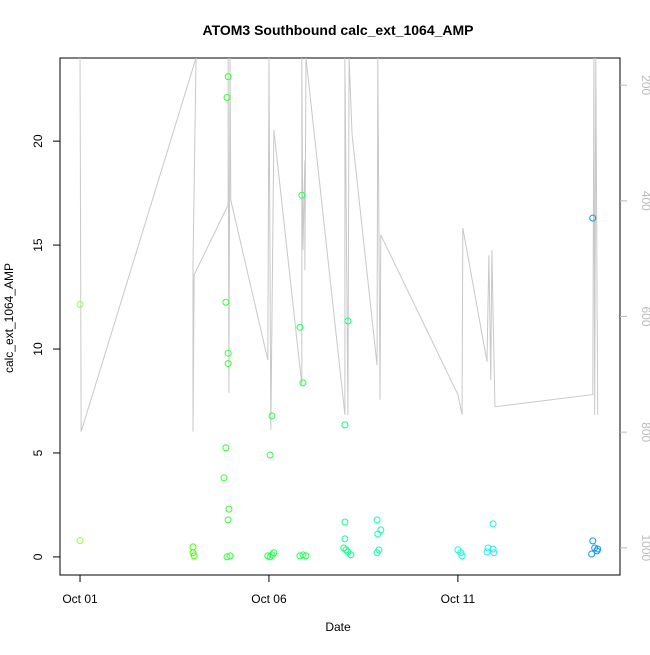 The width and height of the screenshot is (650, 655). I want to click on chart-title: ATOM3 Southbound calc_ext_1064_AMP, so click(338, 30).